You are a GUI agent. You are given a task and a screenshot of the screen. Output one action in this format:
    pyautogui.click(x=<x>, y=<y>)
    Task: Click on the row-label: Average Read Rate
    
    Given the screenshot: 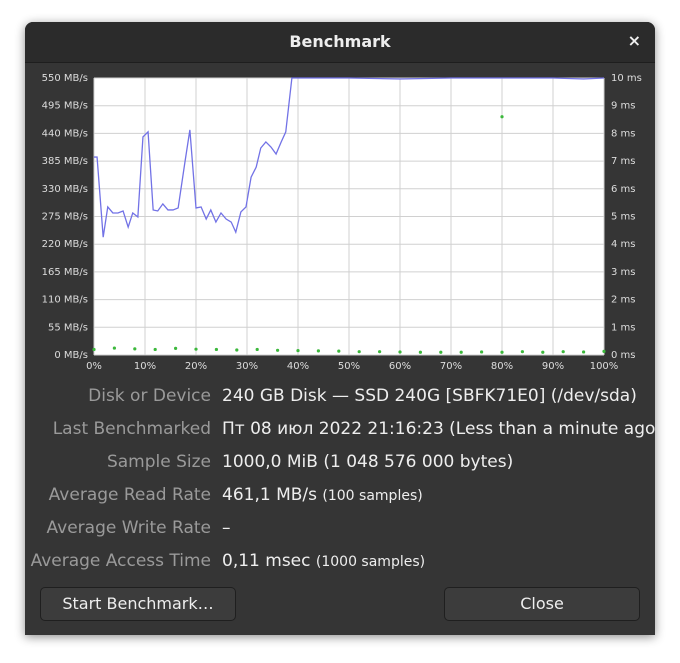 What is the action you would take?
    pyautogui.click(x=129, y=495)
    